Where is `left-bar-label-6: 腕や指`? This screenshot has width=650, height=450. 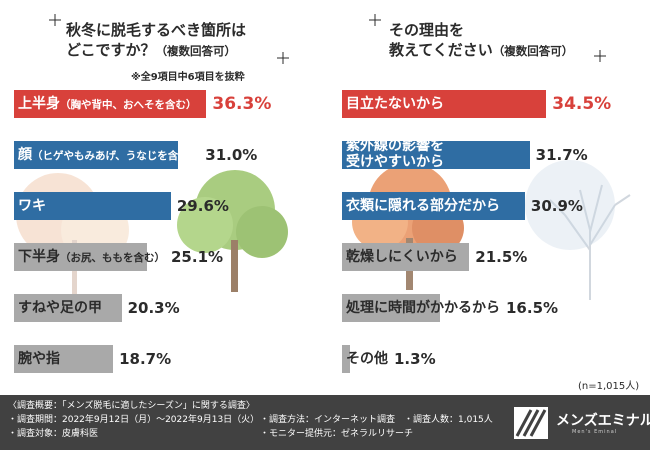 left-bar-label-6: 腕や指 is located at coordinates (39, 359).